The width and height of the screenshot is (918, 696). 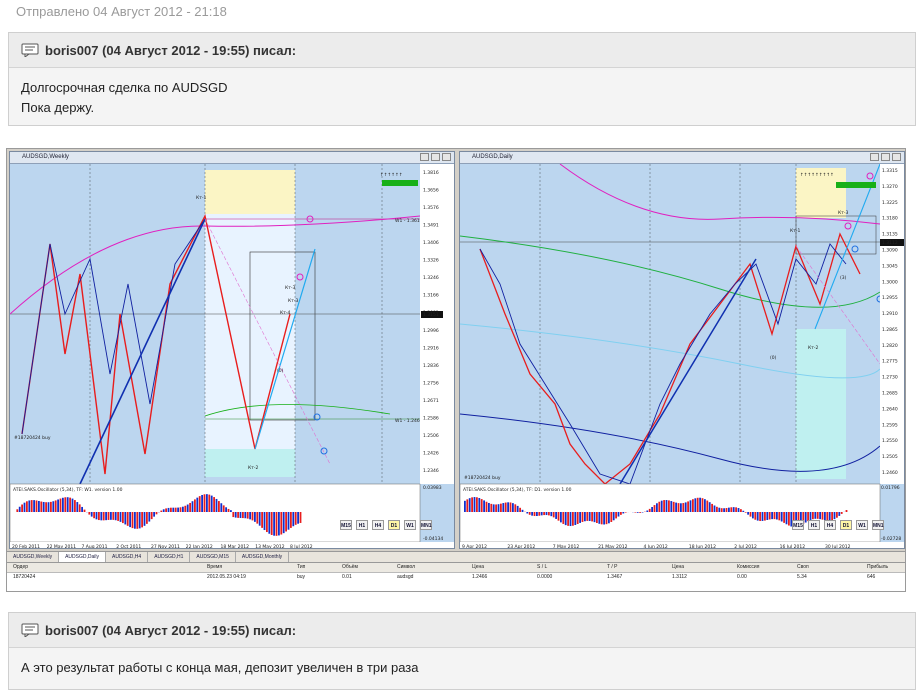 What do you see at coordinates (795, 231) in the screenshot?
I see `label-kt1: Кт-1` at bounding box center [795, 231].